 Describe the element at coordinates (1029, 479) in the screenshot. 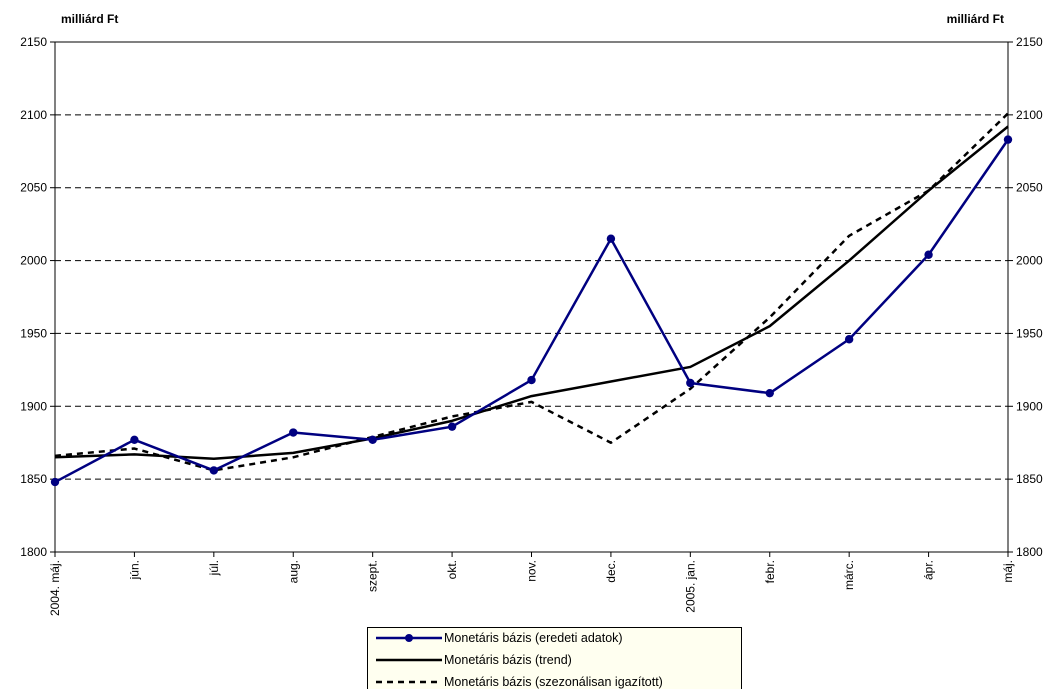

I see `y-tick-label-right: 1850` at that location.